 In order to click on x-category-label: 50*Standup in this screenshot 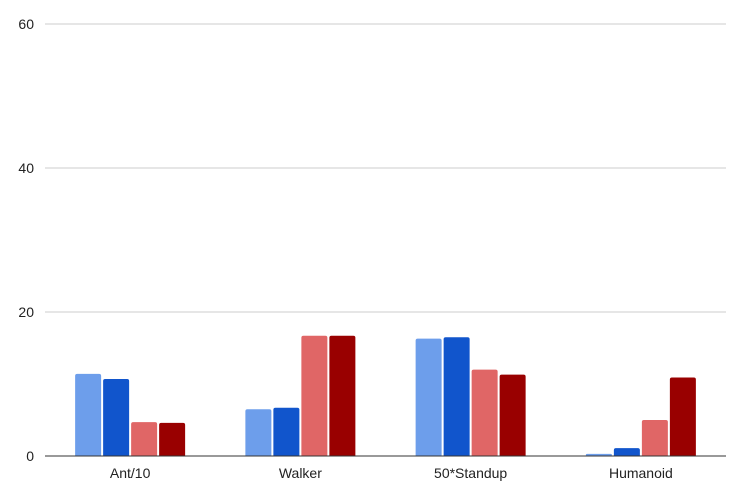, I will do `click(470, 473)`.